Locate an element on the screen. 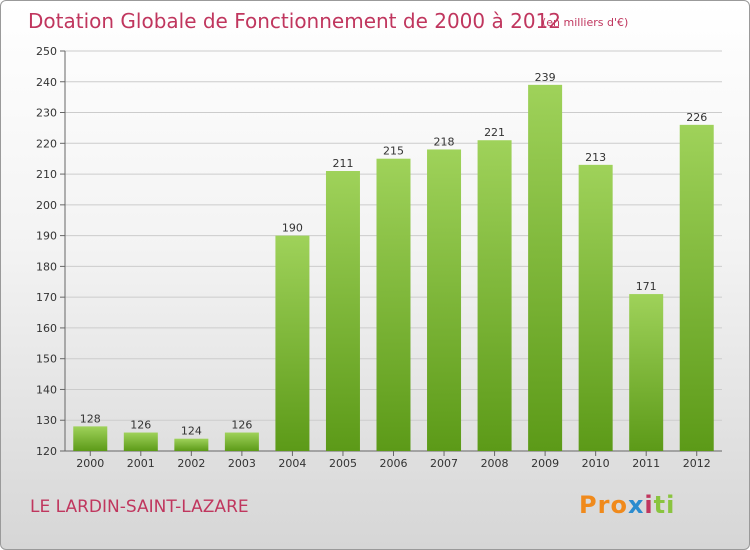 The width and height of the screenshot is (750, 550). logo-letter: r is located at coordinates (604, 505).